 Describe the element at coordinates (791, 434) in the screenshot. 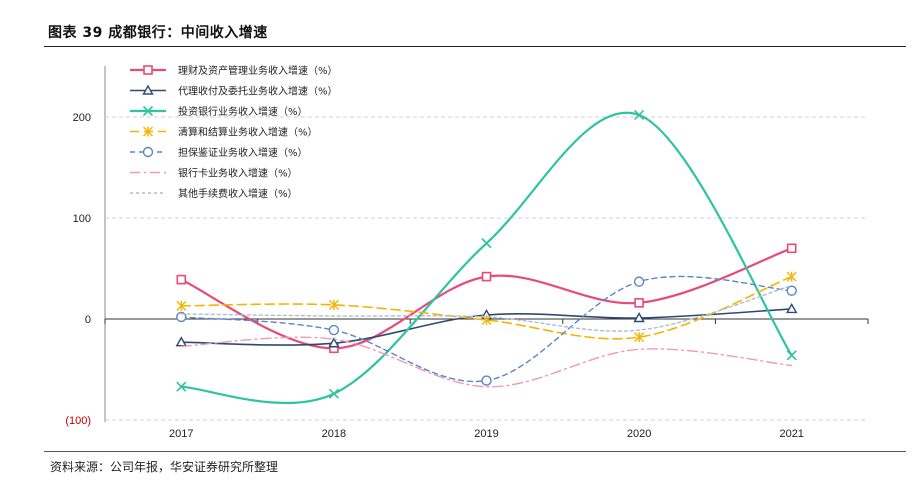

I see `x-tick-label: 2021` at that location.